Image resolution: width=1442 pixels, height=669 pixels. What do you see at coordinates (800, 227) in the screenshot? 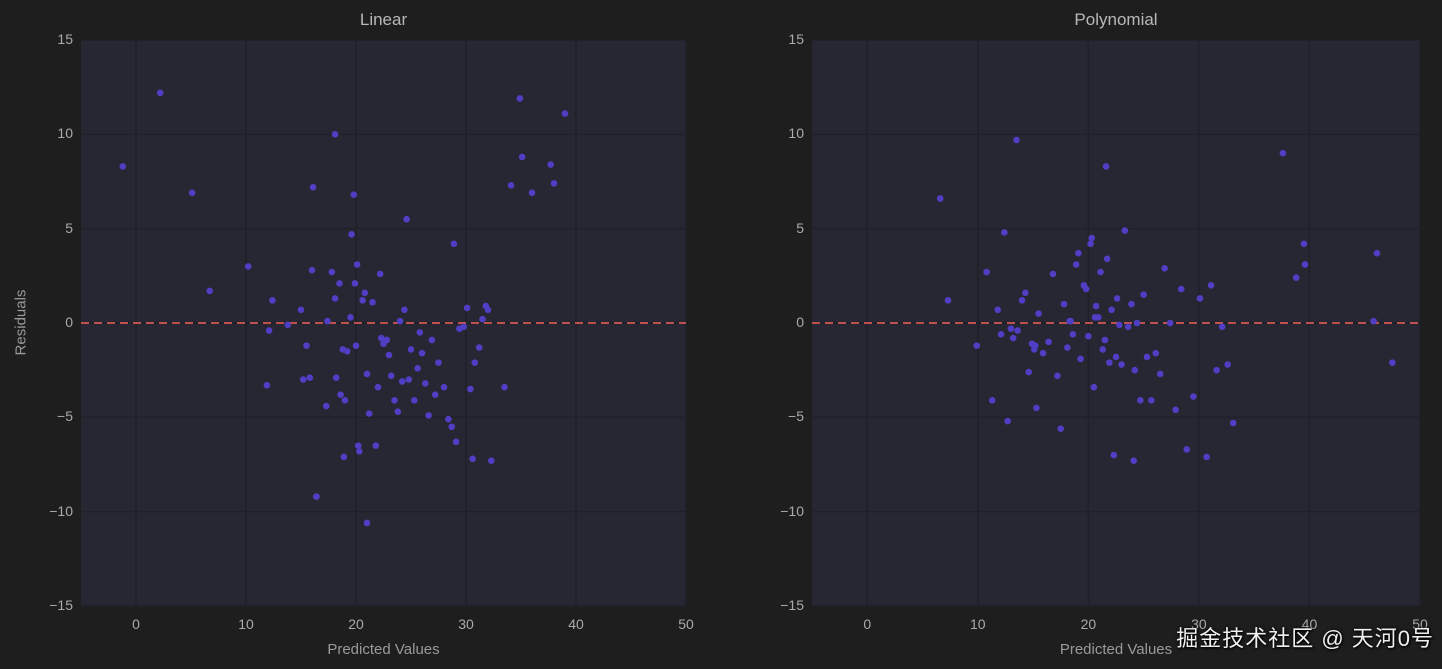
I see `y-tick-label: 5` at bounding box center [800, 227].